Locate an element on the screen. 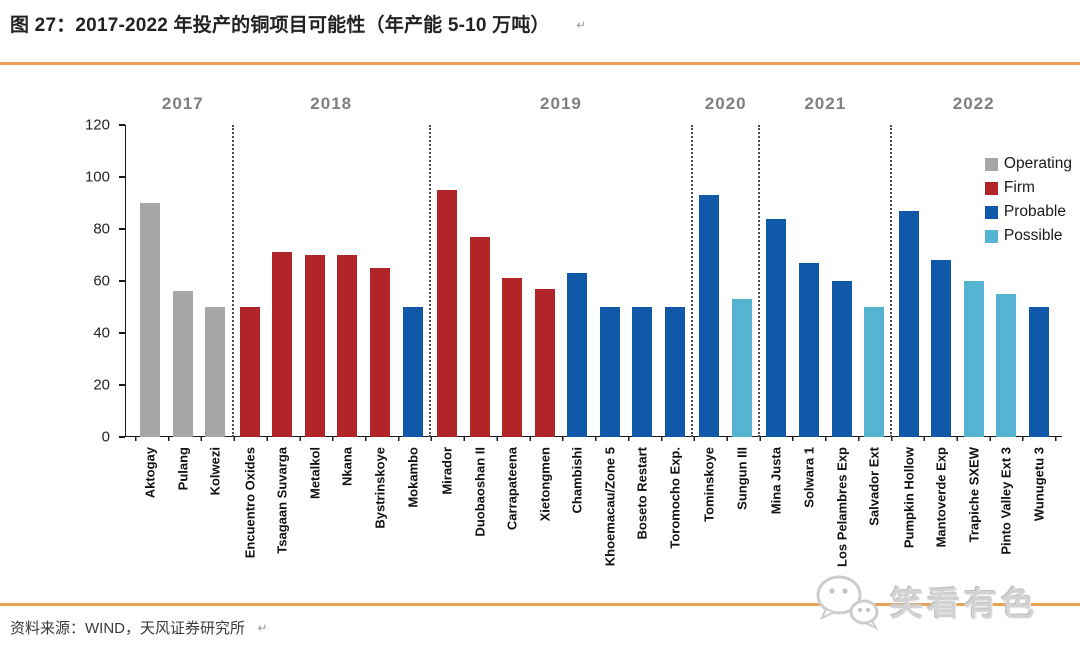 This screenshot has height=651, width=1080. bar-slot: Los Pelambres Exp is located at coordinates (841, 346).